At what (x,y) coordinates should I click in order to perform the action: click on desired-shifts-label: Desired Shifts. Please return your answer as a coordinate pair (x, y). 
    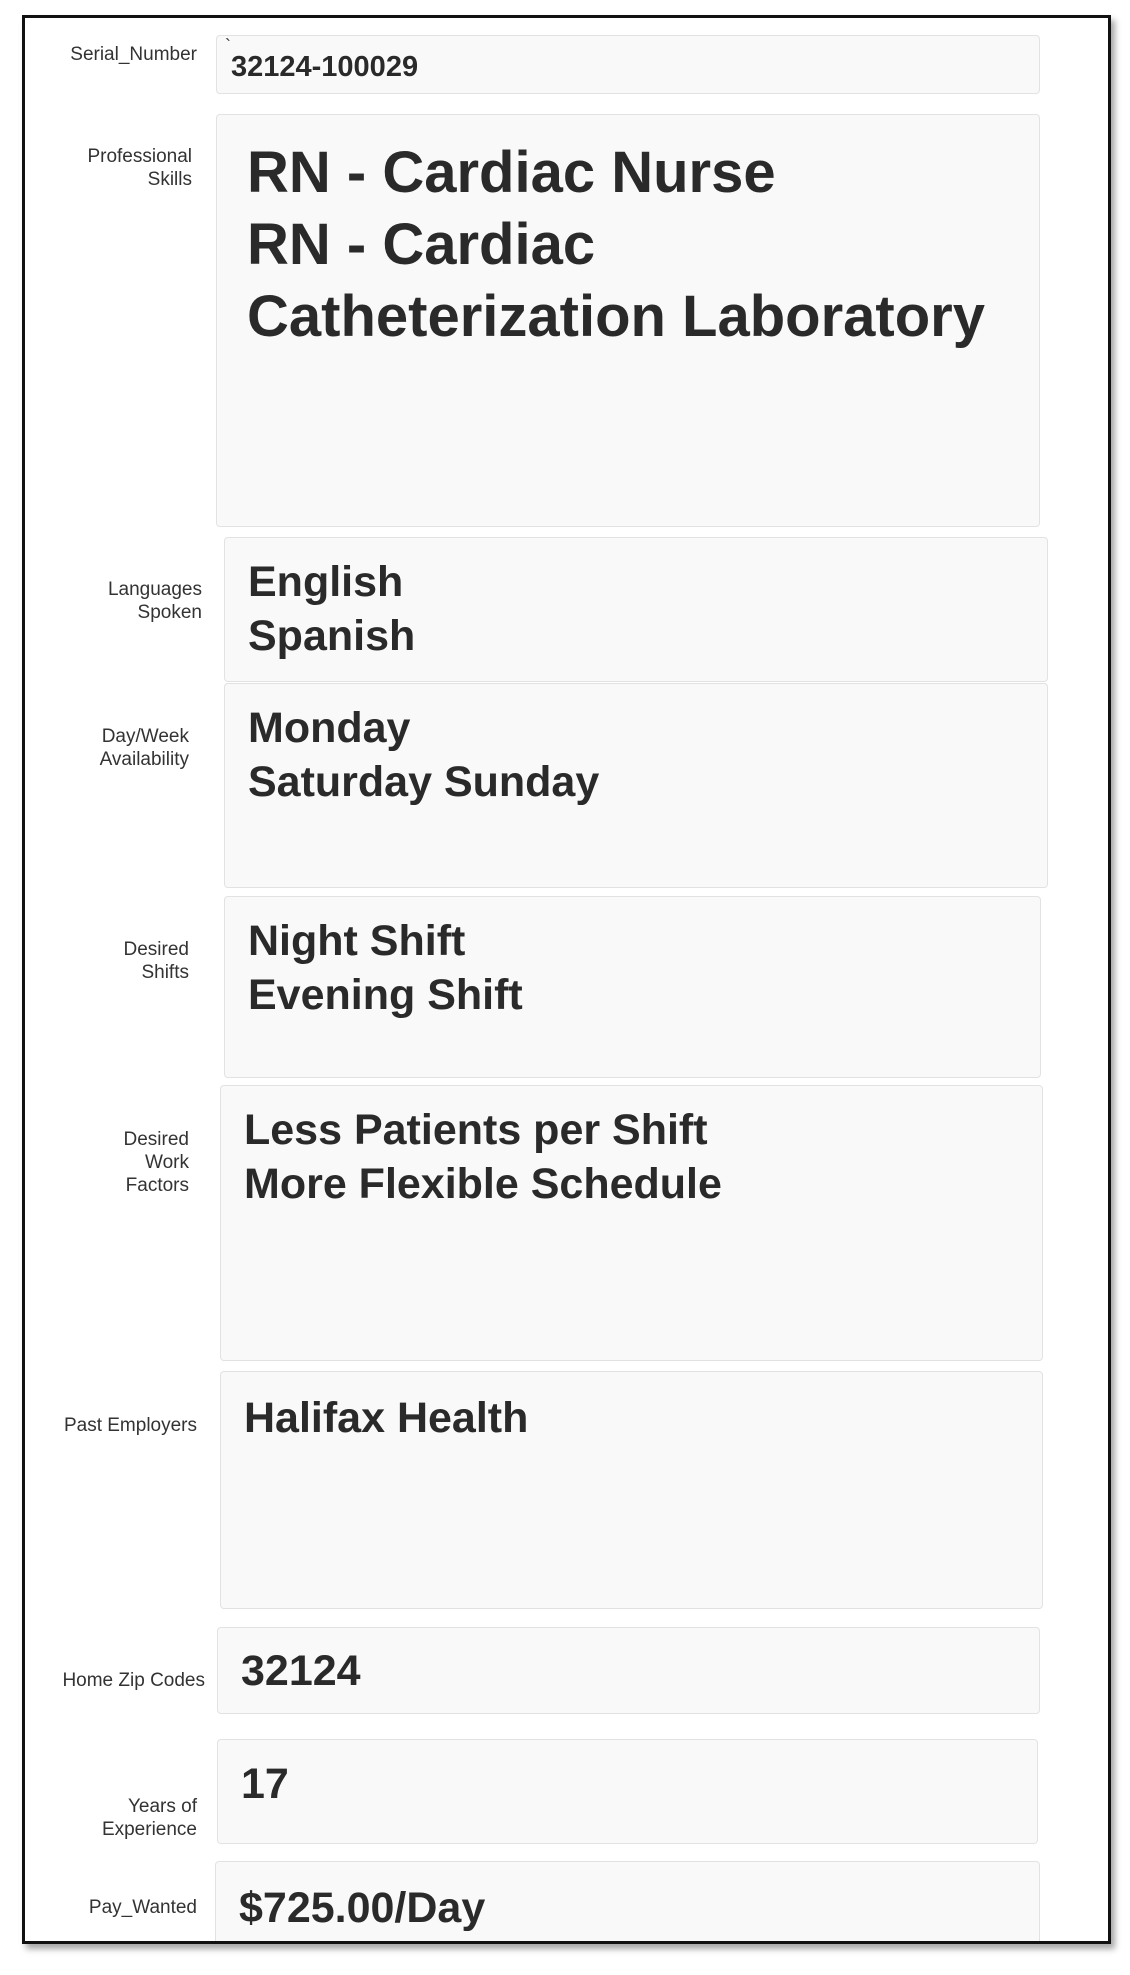
    Looking at the image, I should click on (156, 961).